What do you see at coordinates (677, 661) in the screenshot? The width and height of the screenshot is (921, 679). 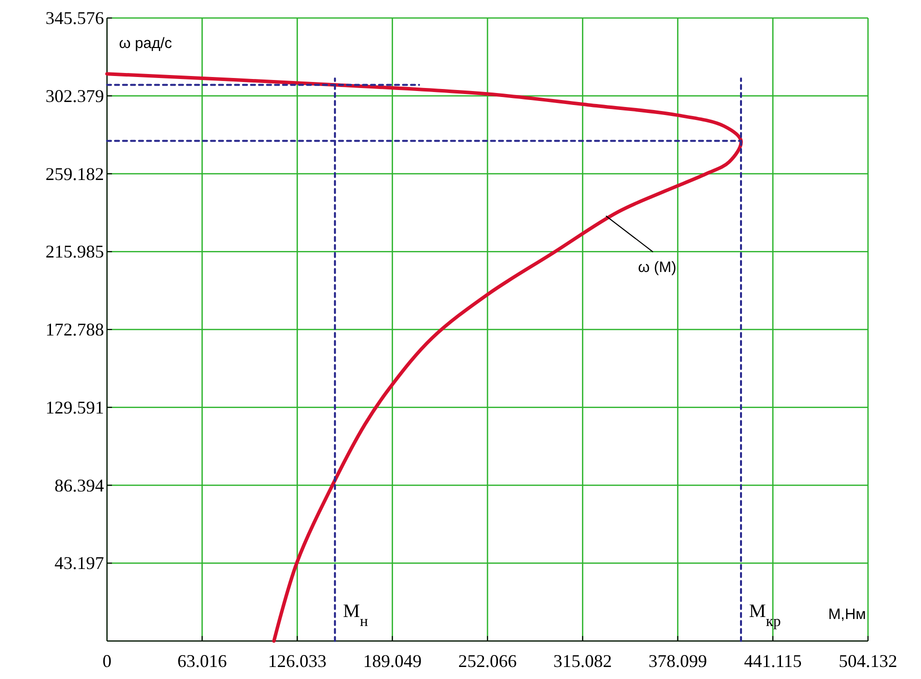 I see `x-tick-label: 378.099` at bounding box center [677, 661].